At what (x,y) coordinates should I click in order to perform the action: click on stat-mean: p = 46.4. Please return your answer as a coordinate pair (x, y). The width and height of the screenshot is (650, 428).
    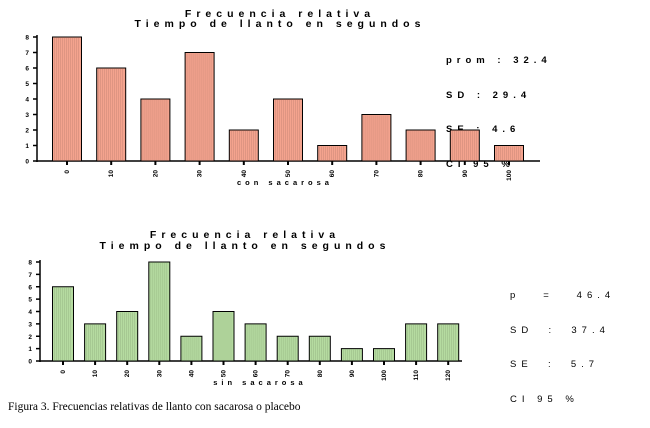
    Looking at the image, I should click on (563, 295).